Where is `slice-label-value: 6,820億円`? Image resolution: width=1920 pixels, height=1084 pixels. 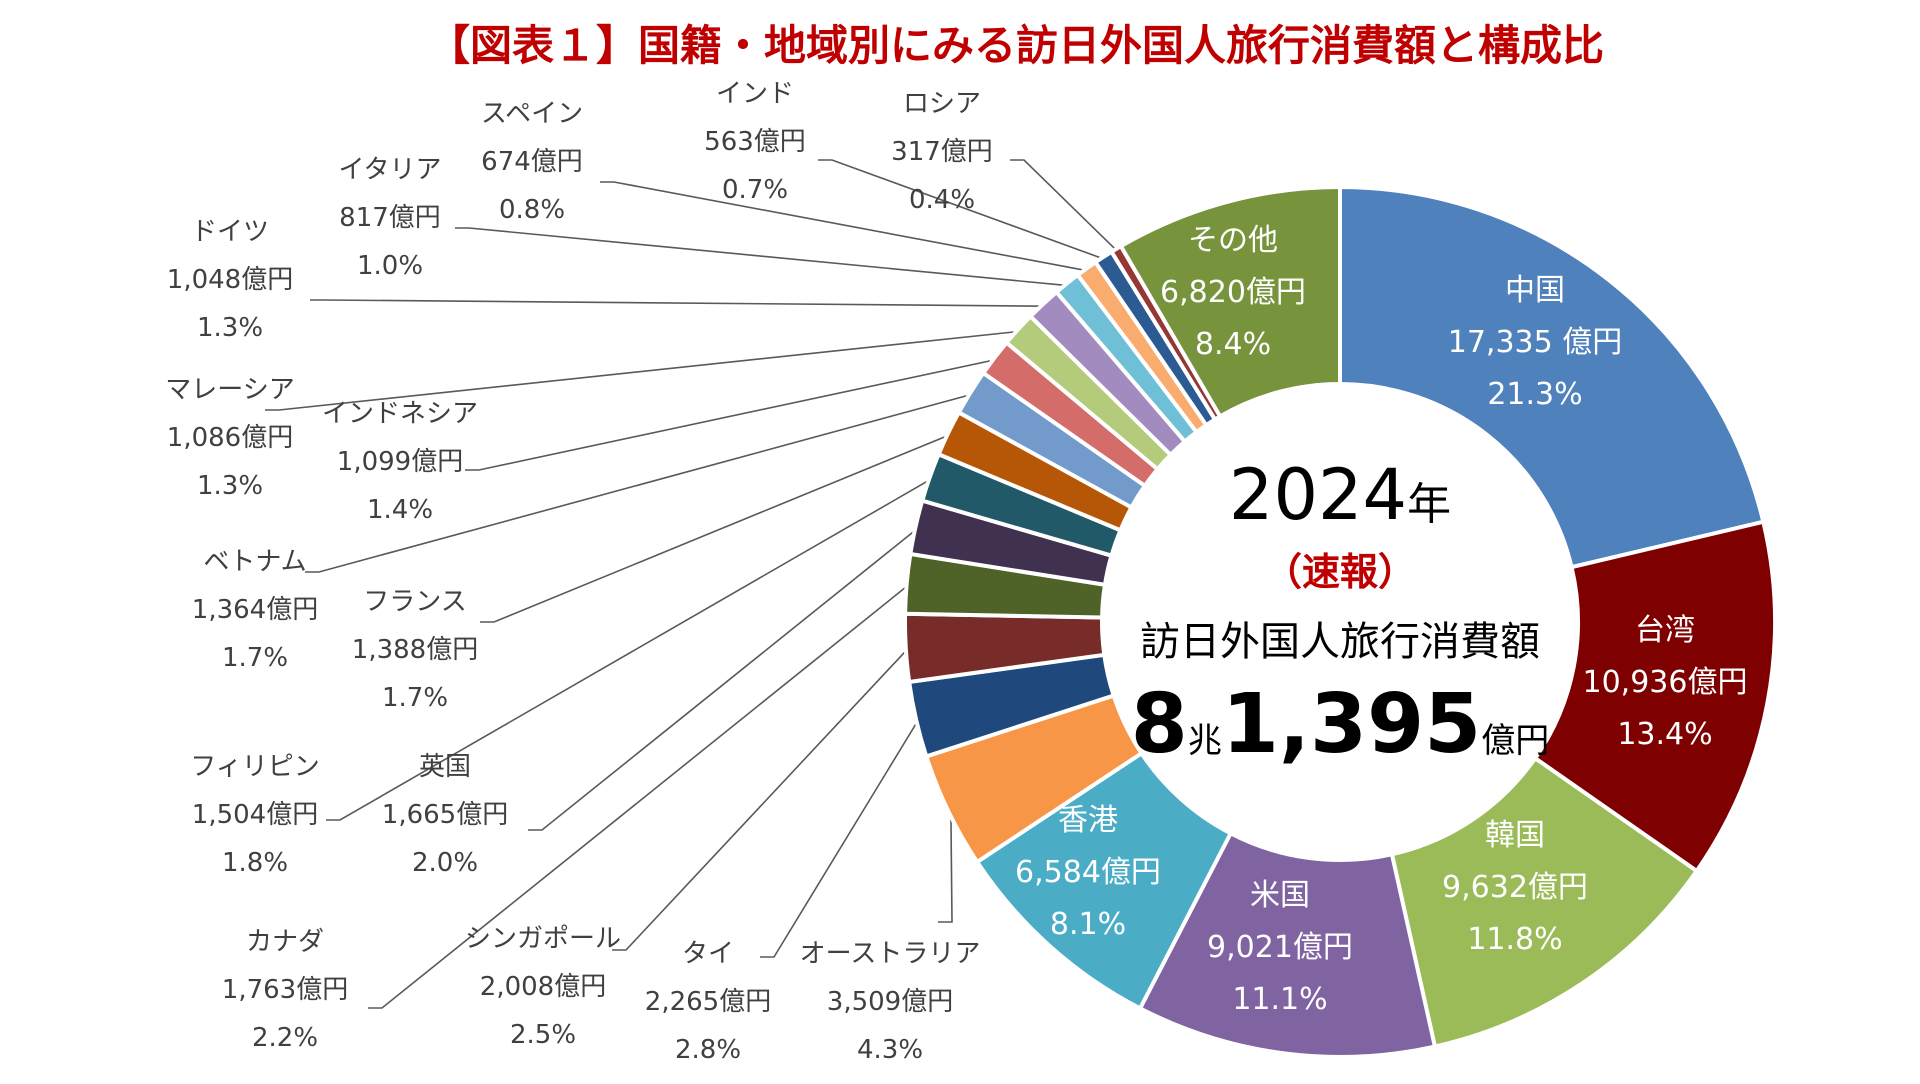
slice-label-value: 6,820億円 is located at coordinates (1233, 292).